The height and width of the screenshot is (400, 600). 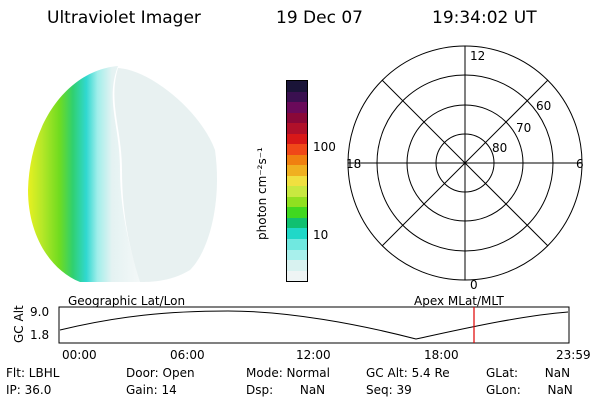 What do you see at coordinates (79, 355) in the screenshot?
I see `timeline-x-tick-0000: 00:00` at bounding box center [79, 355].